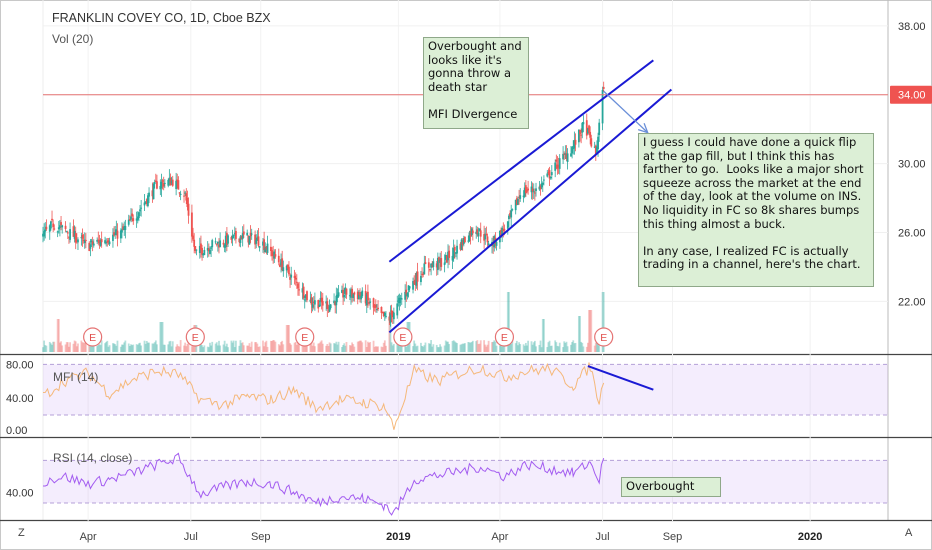 Image resolution: width=932 pixels, height=550 pixels. I want to click on y-tick-label-0: 38.00, so click(912, 27).